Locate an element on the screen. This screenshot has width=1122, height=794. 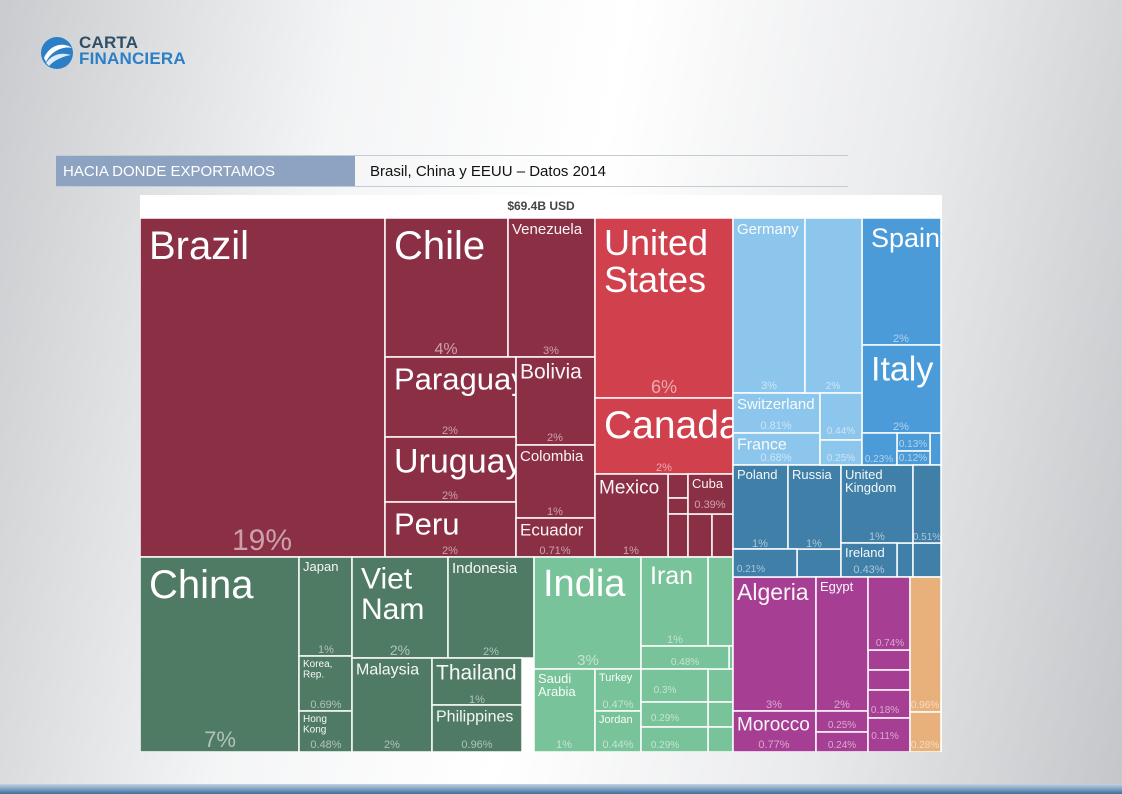
treemap-value-bolivia: 2% is located at coordinates (555, 438).